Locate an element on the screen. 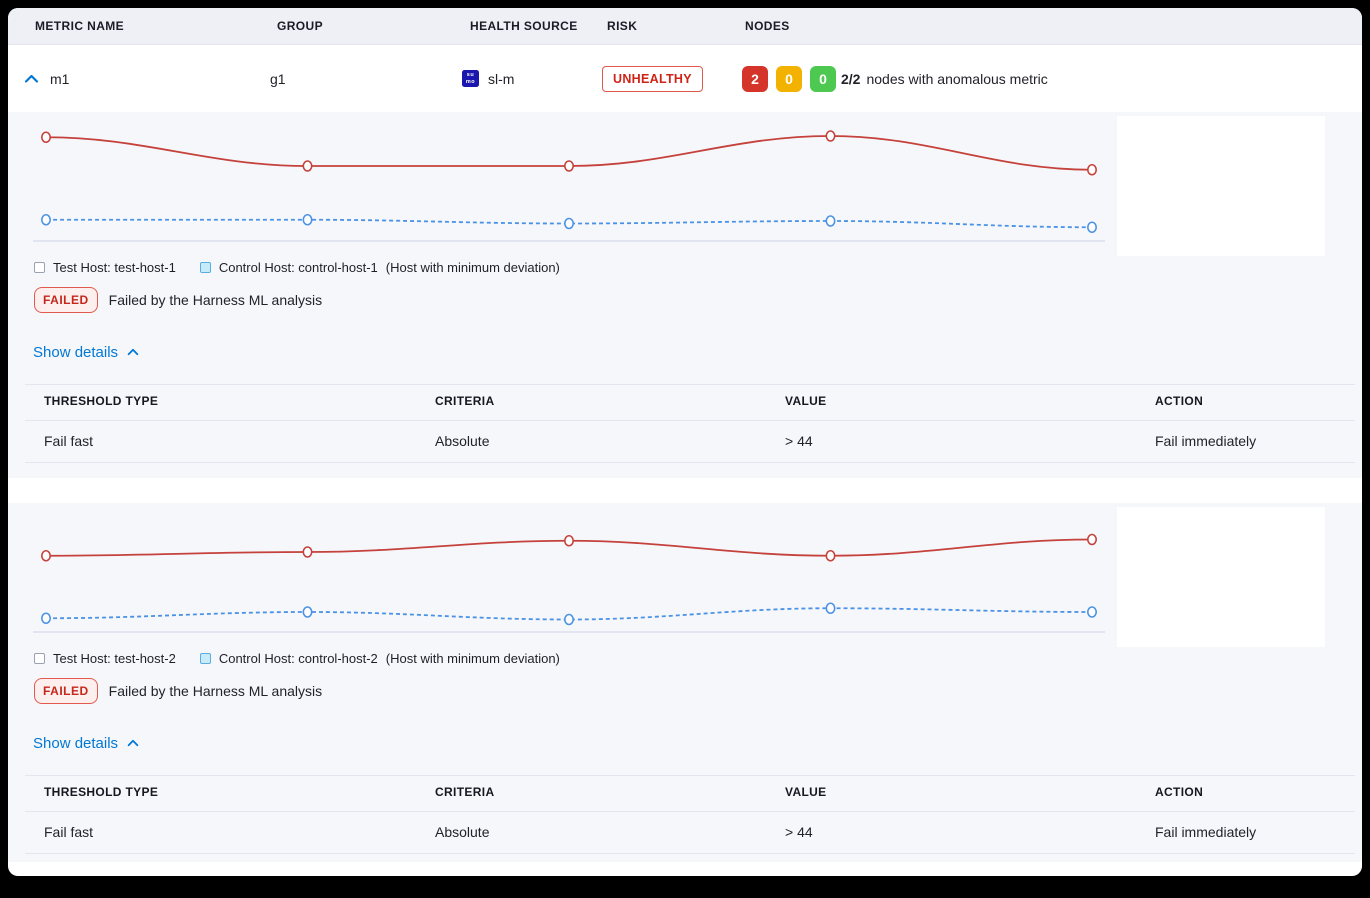 This screenshot has width=1370, height=898. risk-status-badge: UNHEALTHY is located at coordinates (652, 78).